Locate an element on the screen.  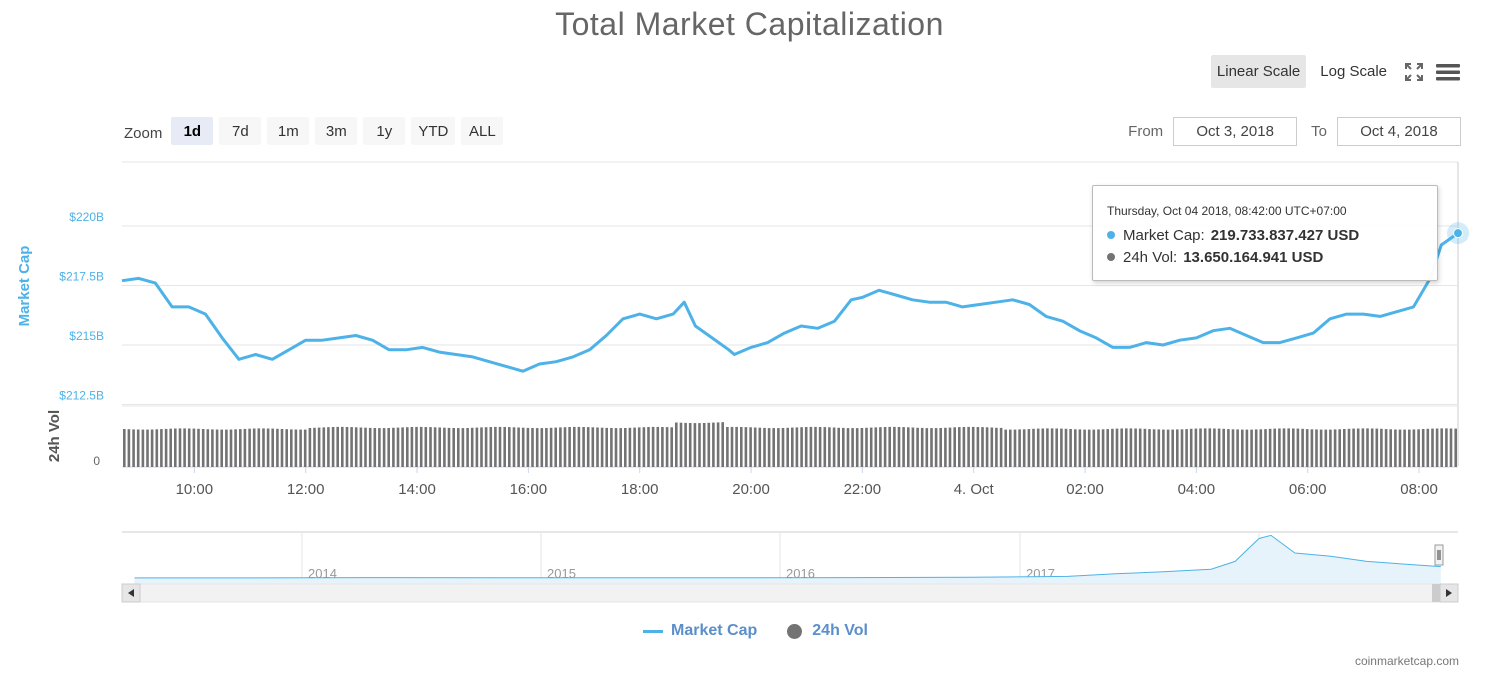
scrollbar-track is located at coordinates (790, 593).